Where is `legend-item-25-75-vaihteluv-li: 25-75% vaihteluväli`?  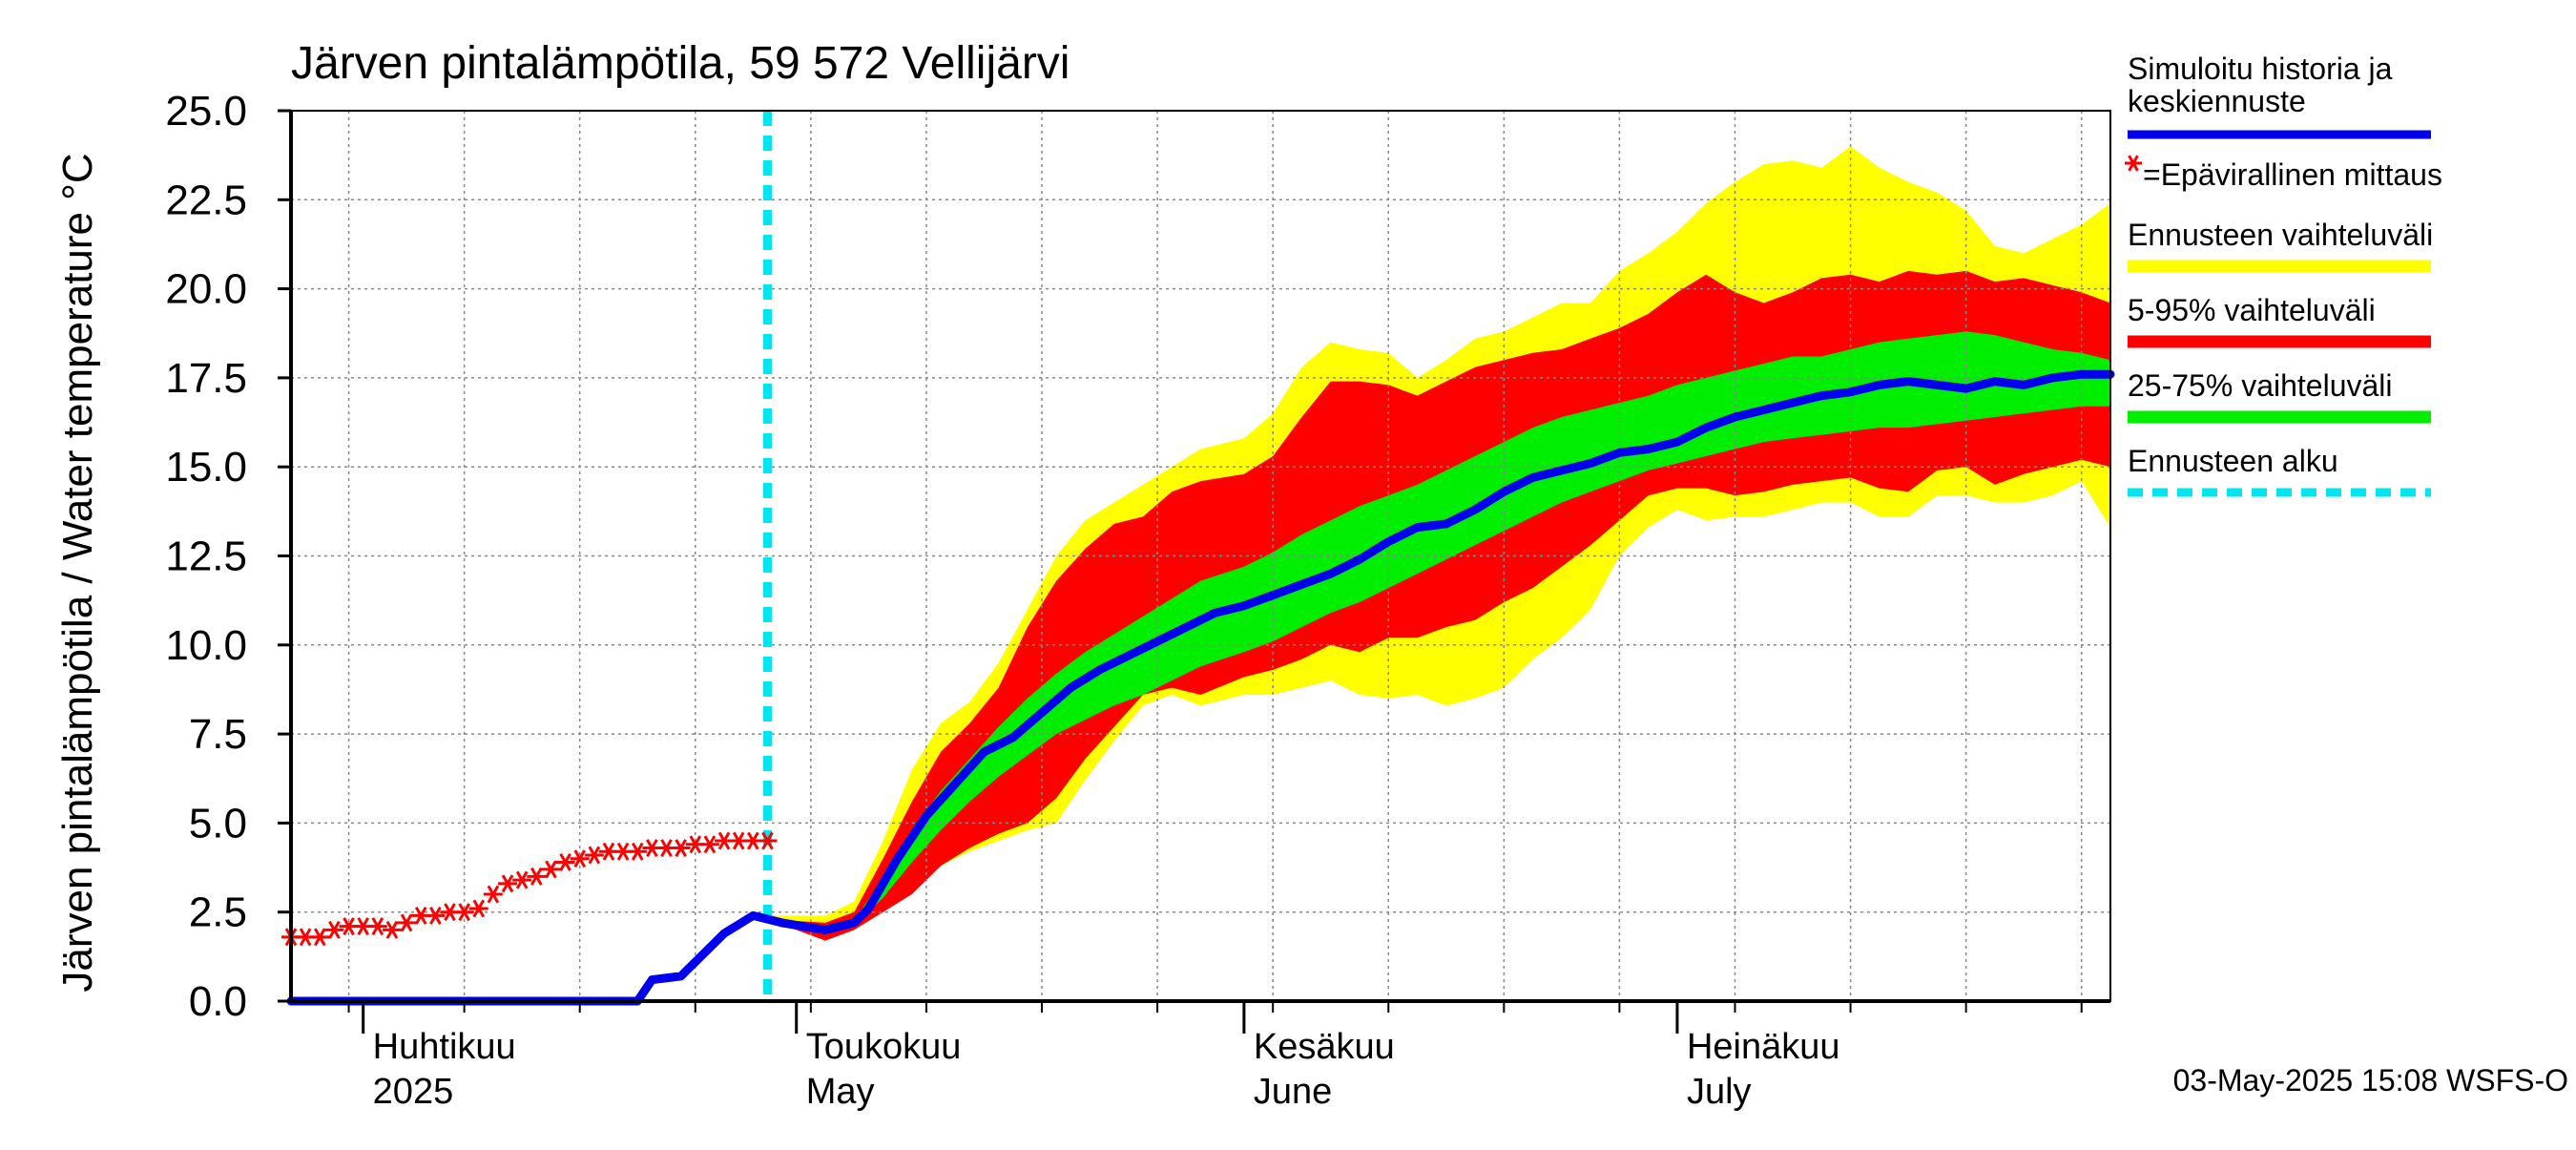
legend-item-25-75-vaihteluv-li: 25-75% vaihteluväli is located at coordinates (2279, 396).